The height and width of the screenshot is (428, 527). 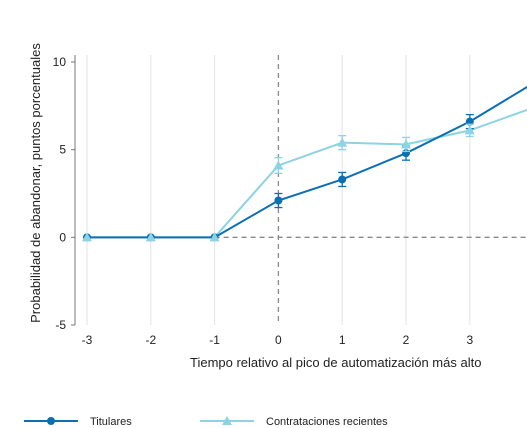 I want to click on y-tick-label: 0, so click(x=62, y=237).